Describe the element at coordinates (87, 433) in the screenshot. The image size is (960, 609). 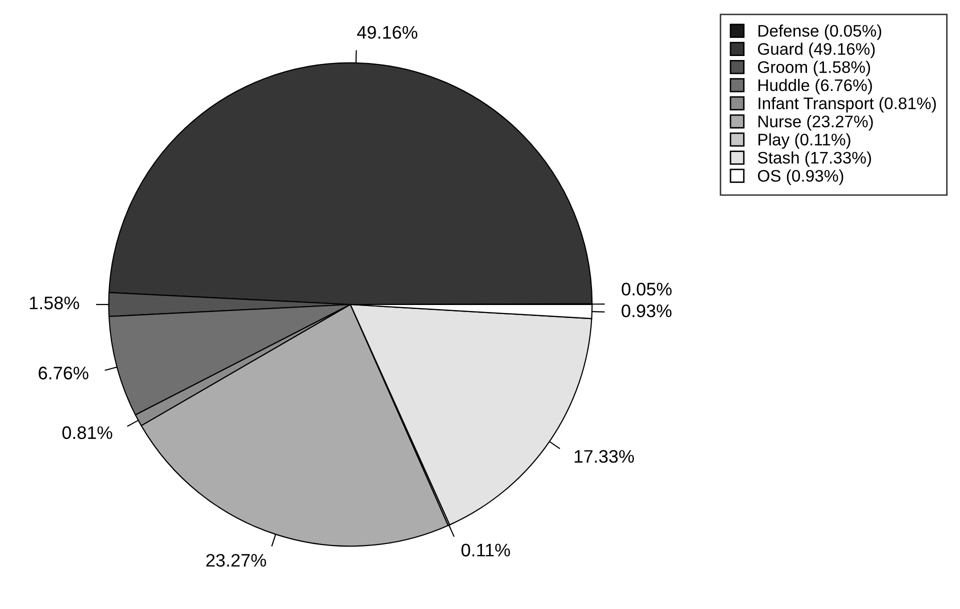
I see `data-label: 0.81%` at that location.